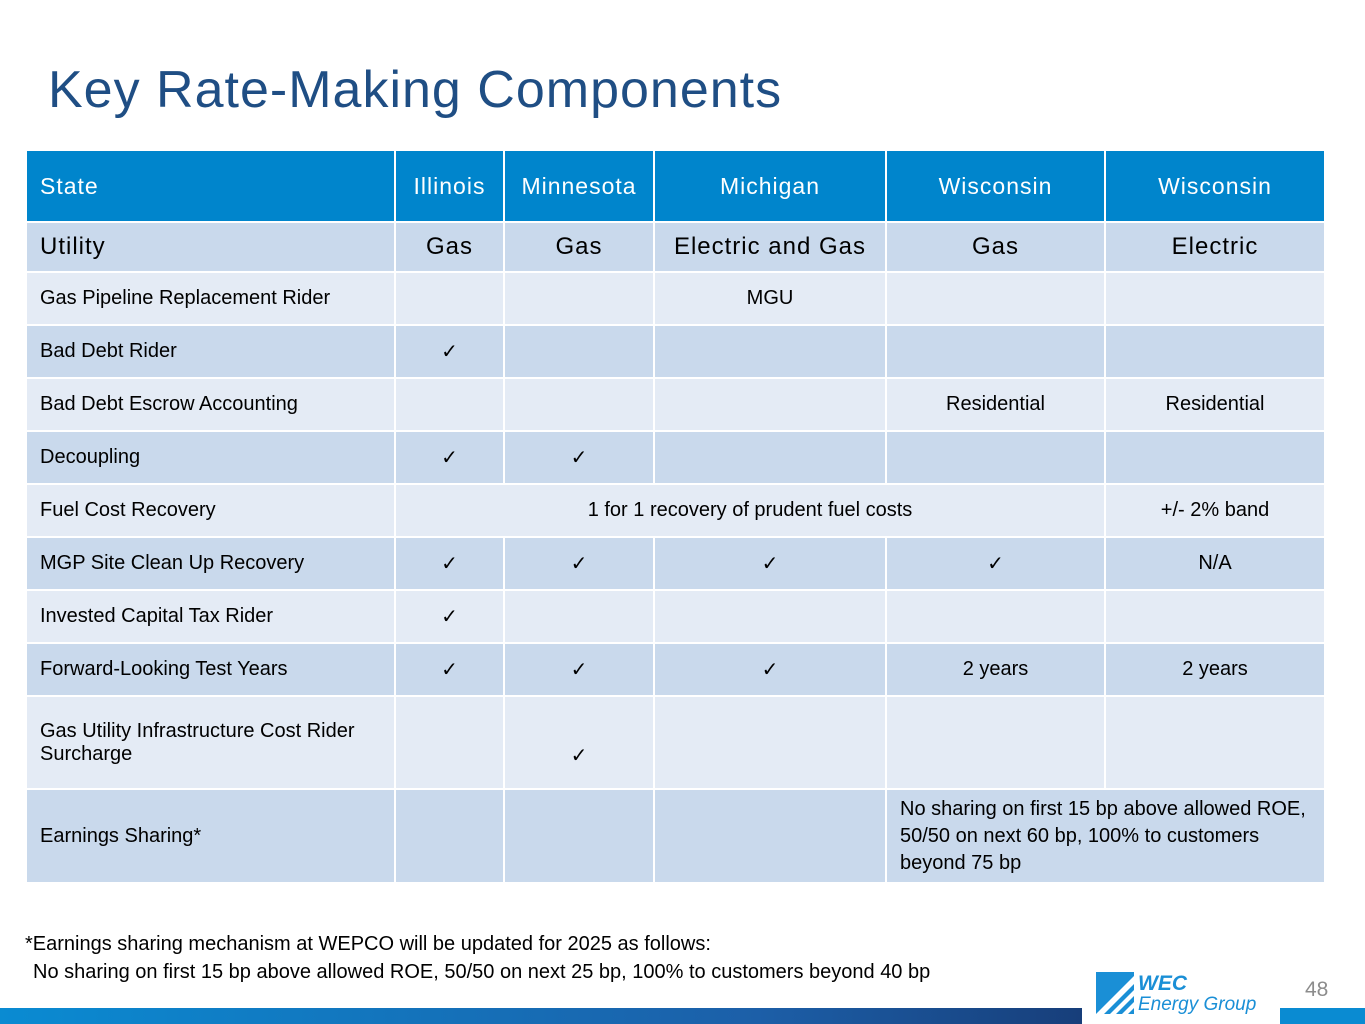 The height and width of the screenshot is (1024, 1365). What do you see at coordinates (210, 351) in the screenshot?
I see `table-cell: Bad Debt Rider` at bounding box center [210, 351].